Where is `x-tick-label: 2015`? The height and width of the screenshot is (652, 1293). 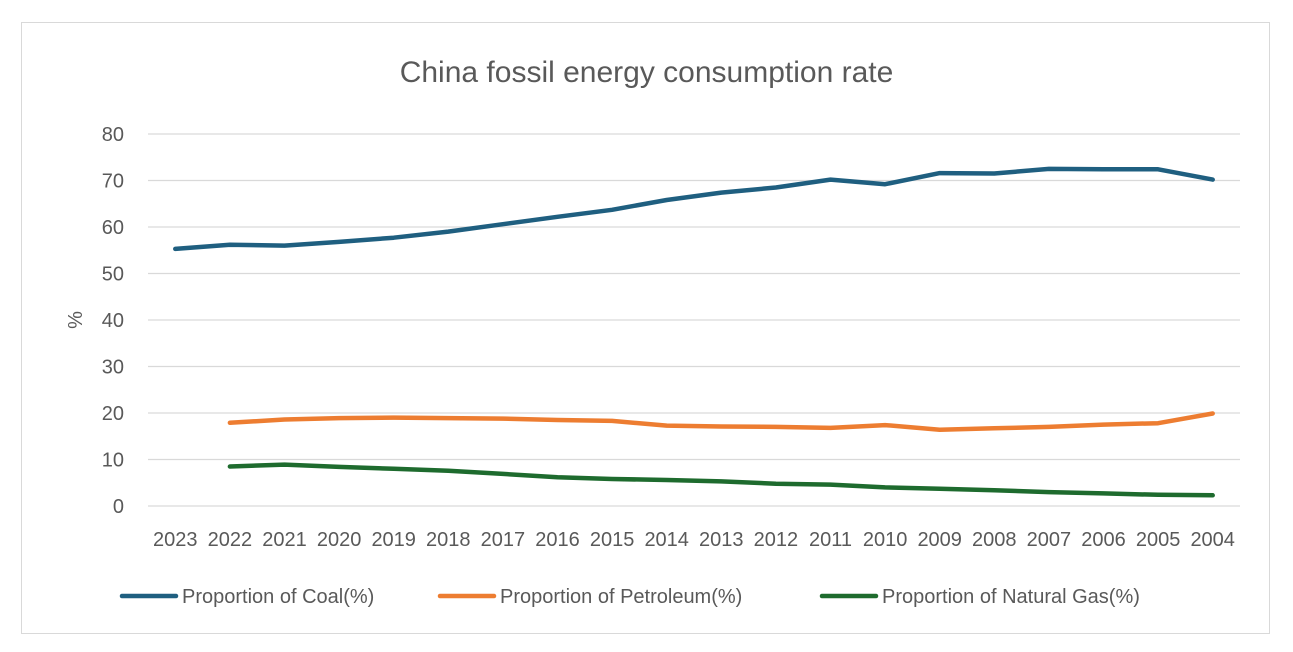
x-tick-label: 2015 is located at coordinates (612, 540).